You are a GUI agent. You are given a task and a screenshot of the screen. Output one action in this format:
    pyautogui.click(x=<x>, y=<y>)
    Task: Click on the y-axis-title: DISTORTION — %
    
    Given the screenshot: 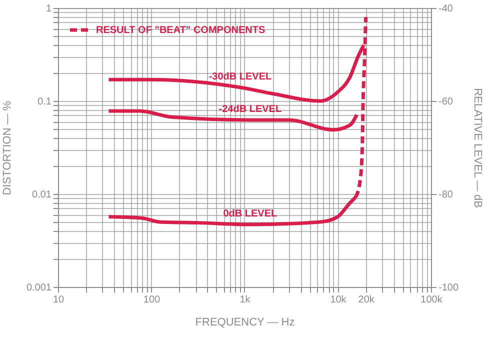 What is the action you would take?
    pyautogui.click(x=7, y=148)
    